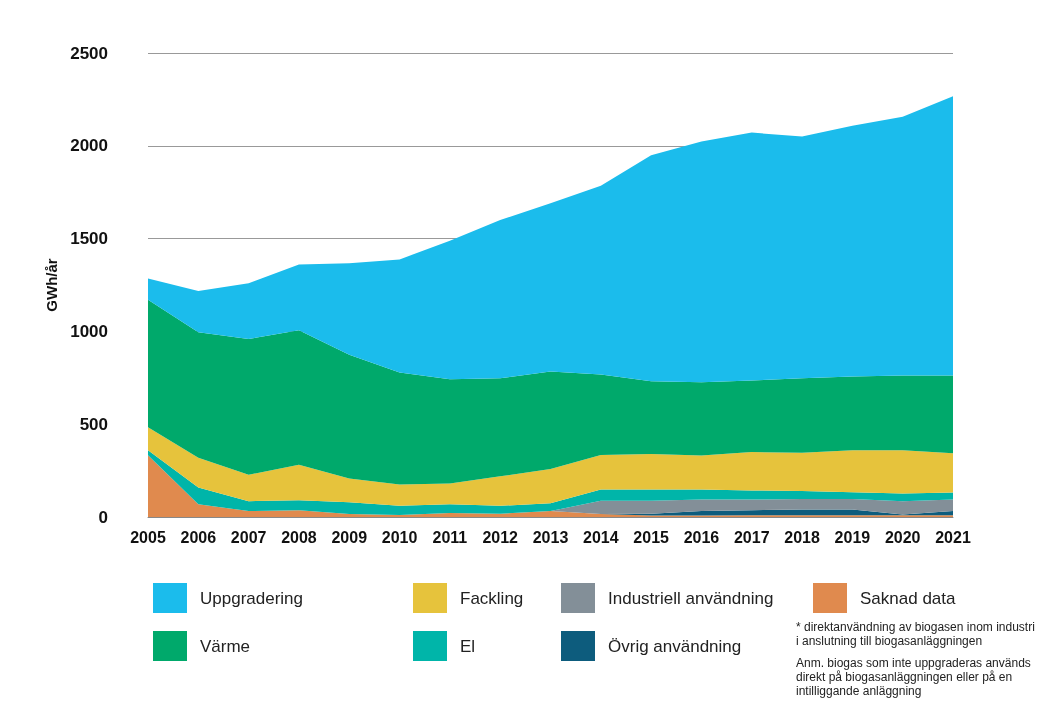 This screenshot has height=705, width=1057. Describe the element at coordinates (908, 598) in the screenshot. I see `legend-label: Saknad data` at that location.